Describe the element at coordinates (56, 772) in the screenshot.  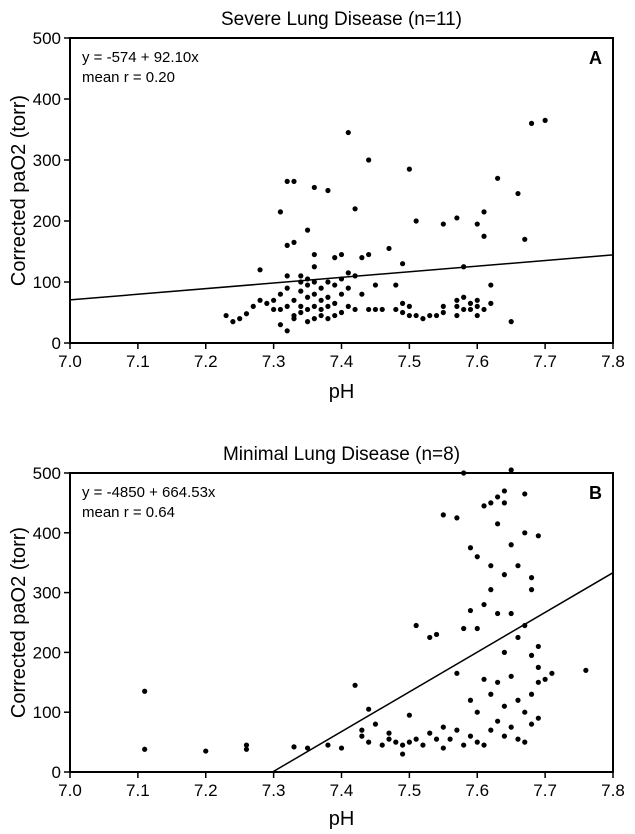
I see `y-tick-label: 0` at that location.